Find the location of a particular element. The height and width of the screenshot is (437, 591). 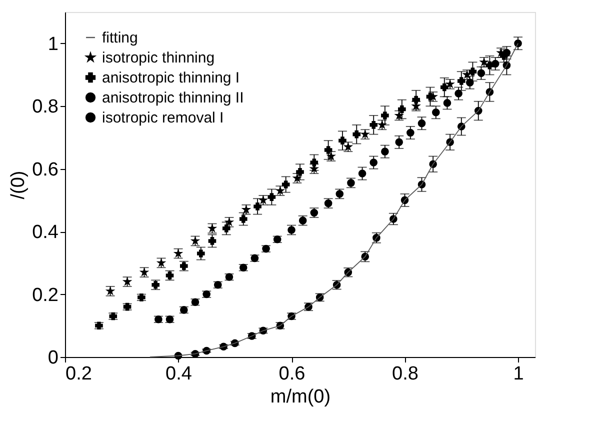

x-tick-label: 0.8 is located at coordinates (405, 374).